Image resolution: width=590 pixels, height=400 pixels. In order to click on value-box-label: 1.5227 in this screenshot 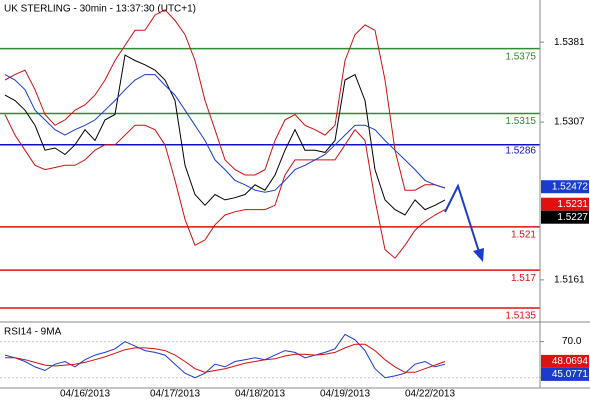, I will do `click(572, 217)`.